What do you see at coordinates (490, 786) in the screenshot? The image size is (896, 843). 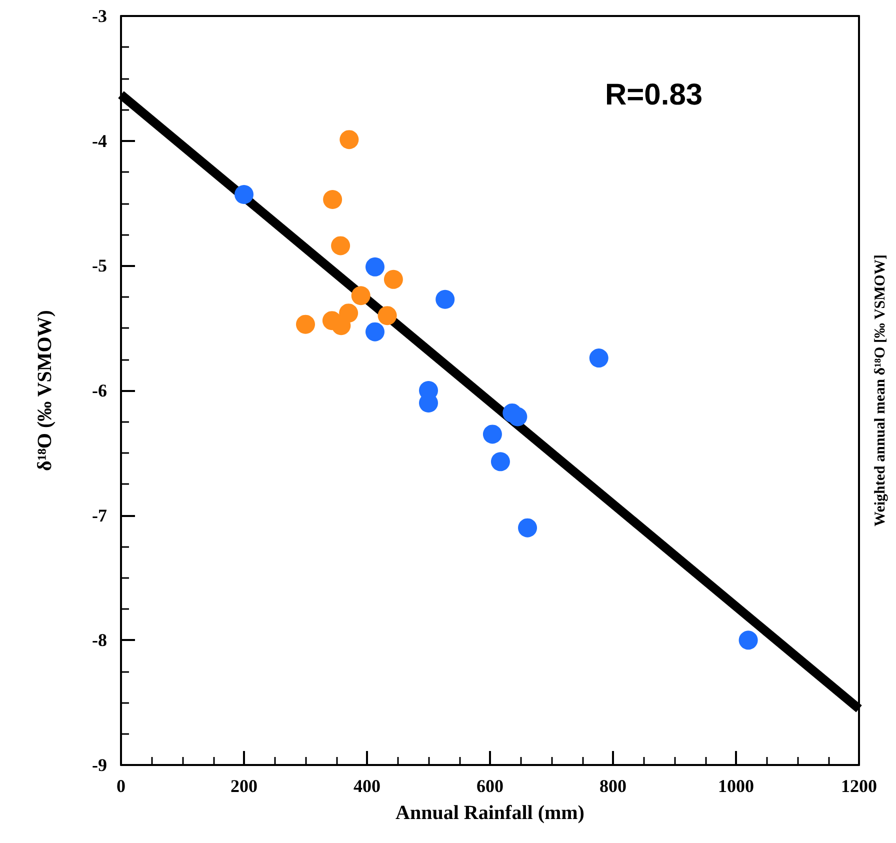 I see `x-tick-label: 600` at bounding box center [490, 786].